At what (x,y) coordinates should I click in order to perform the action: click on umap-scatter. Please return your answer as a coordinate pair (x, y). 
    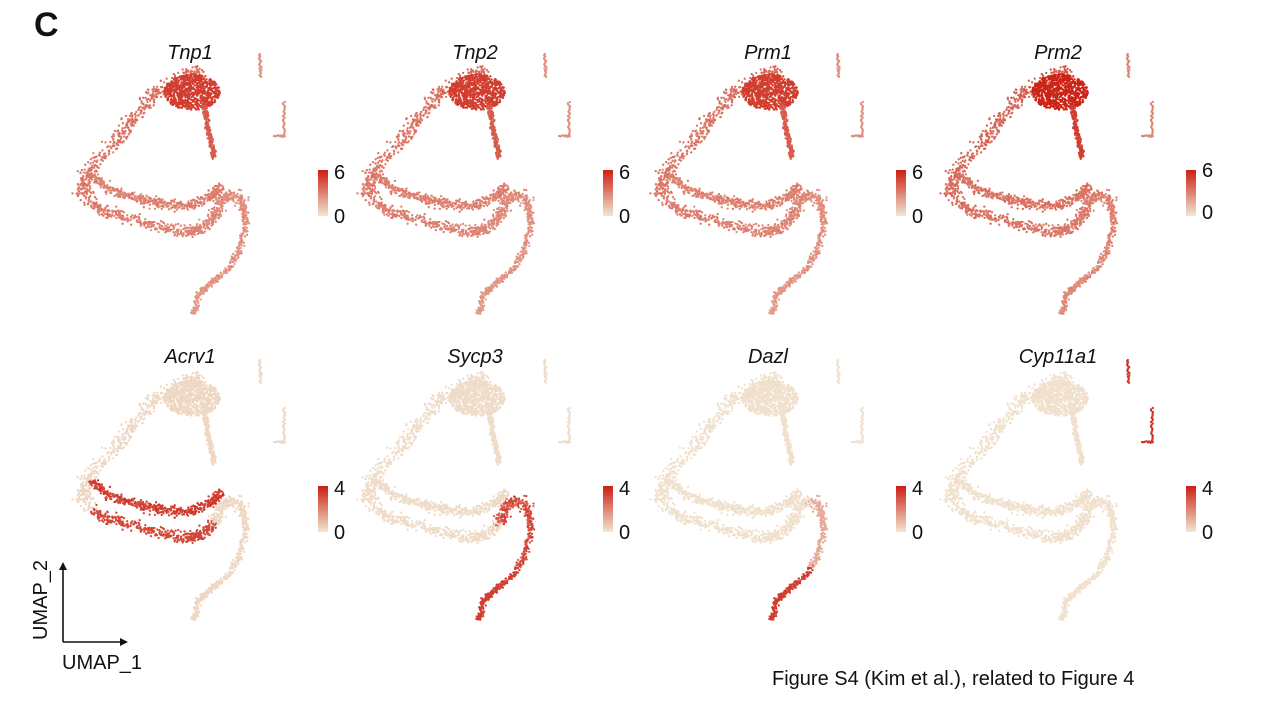
    Looking at the image, I should click on (199, 183).